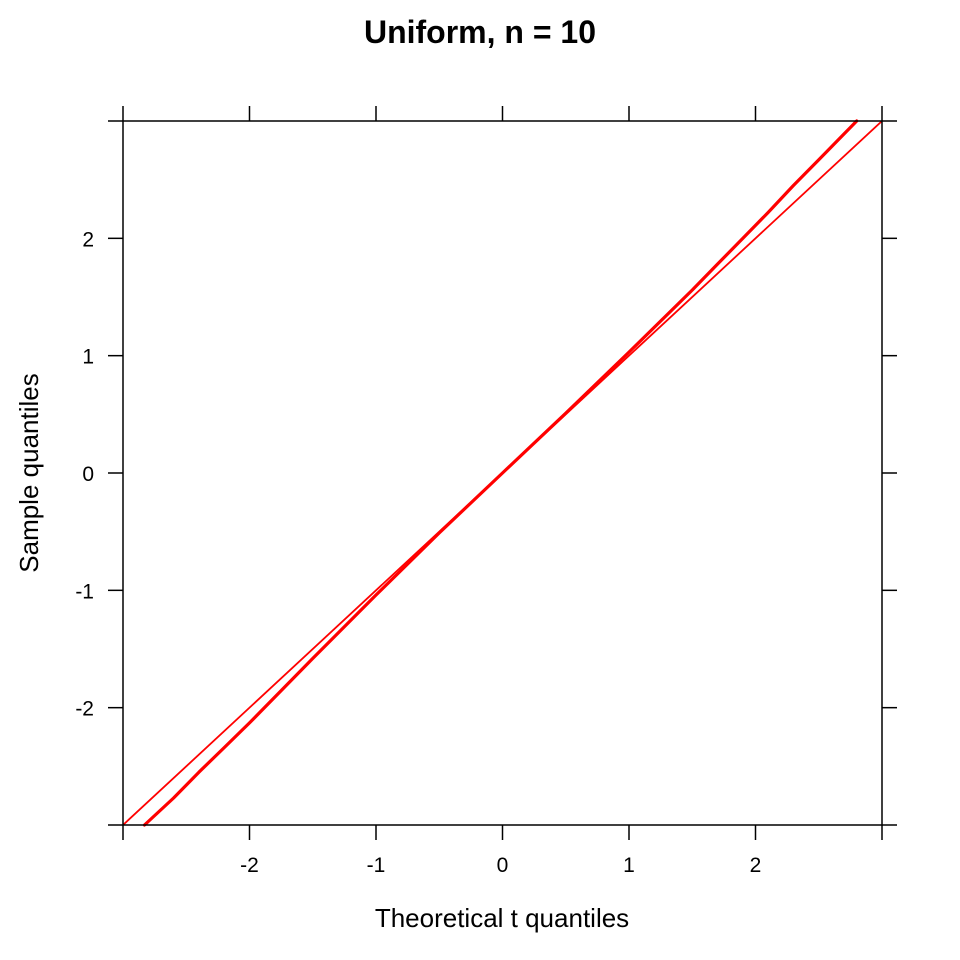 Image resolution: width=960 pixels, height=960 pixels. Describe the element at coordinates (88, 357) in the screenshot. I see `y-tick-label: 1` at that location.